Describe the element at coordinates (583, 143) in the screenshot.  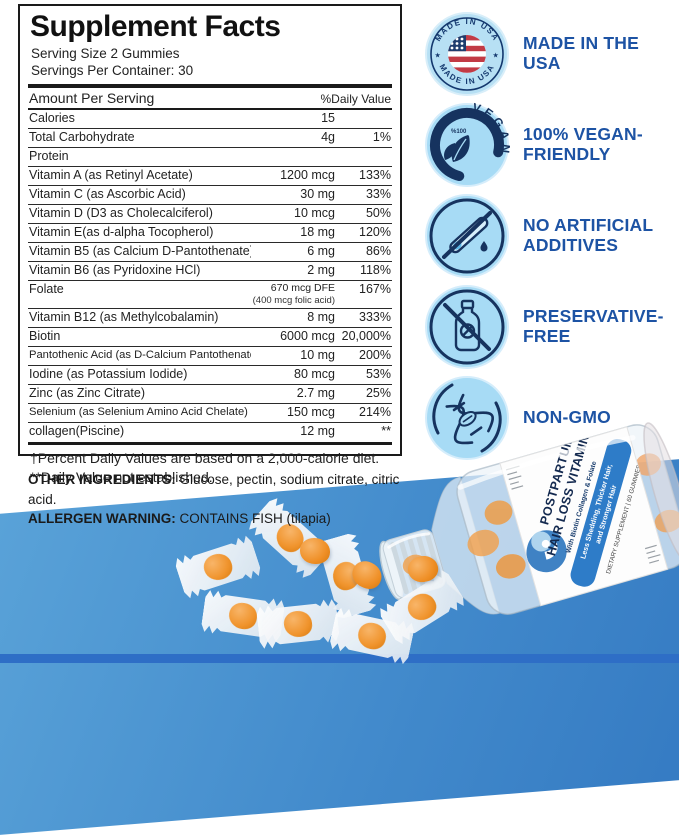
I see `badge-label: 100% VEGAN-FRIENDLY` at that location.